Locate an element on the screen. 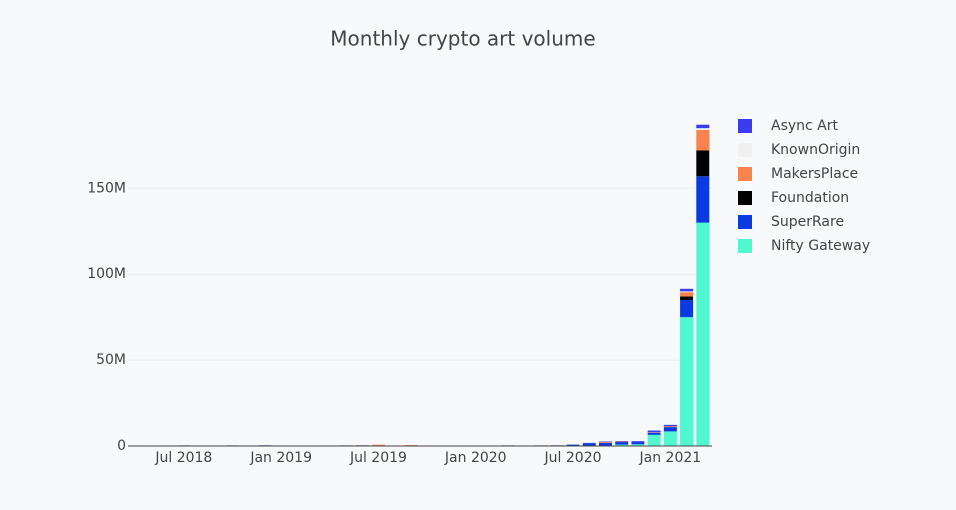  x-tick-label: Jul 2018 is located at coordinates (183, 458).